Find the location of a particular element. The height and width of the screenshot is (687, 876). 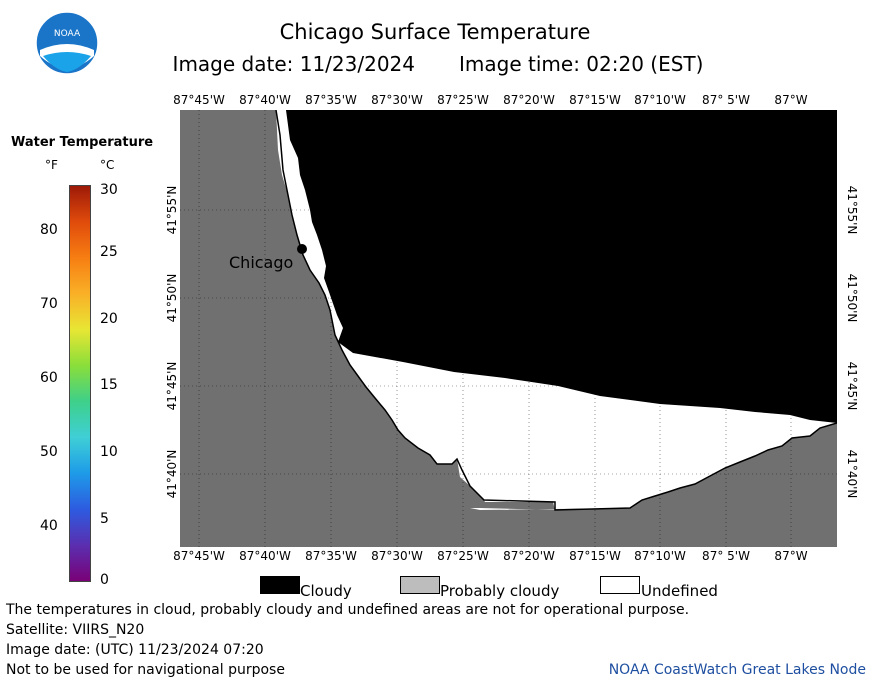

undefined-swatch is located at coordinates (620, 585).